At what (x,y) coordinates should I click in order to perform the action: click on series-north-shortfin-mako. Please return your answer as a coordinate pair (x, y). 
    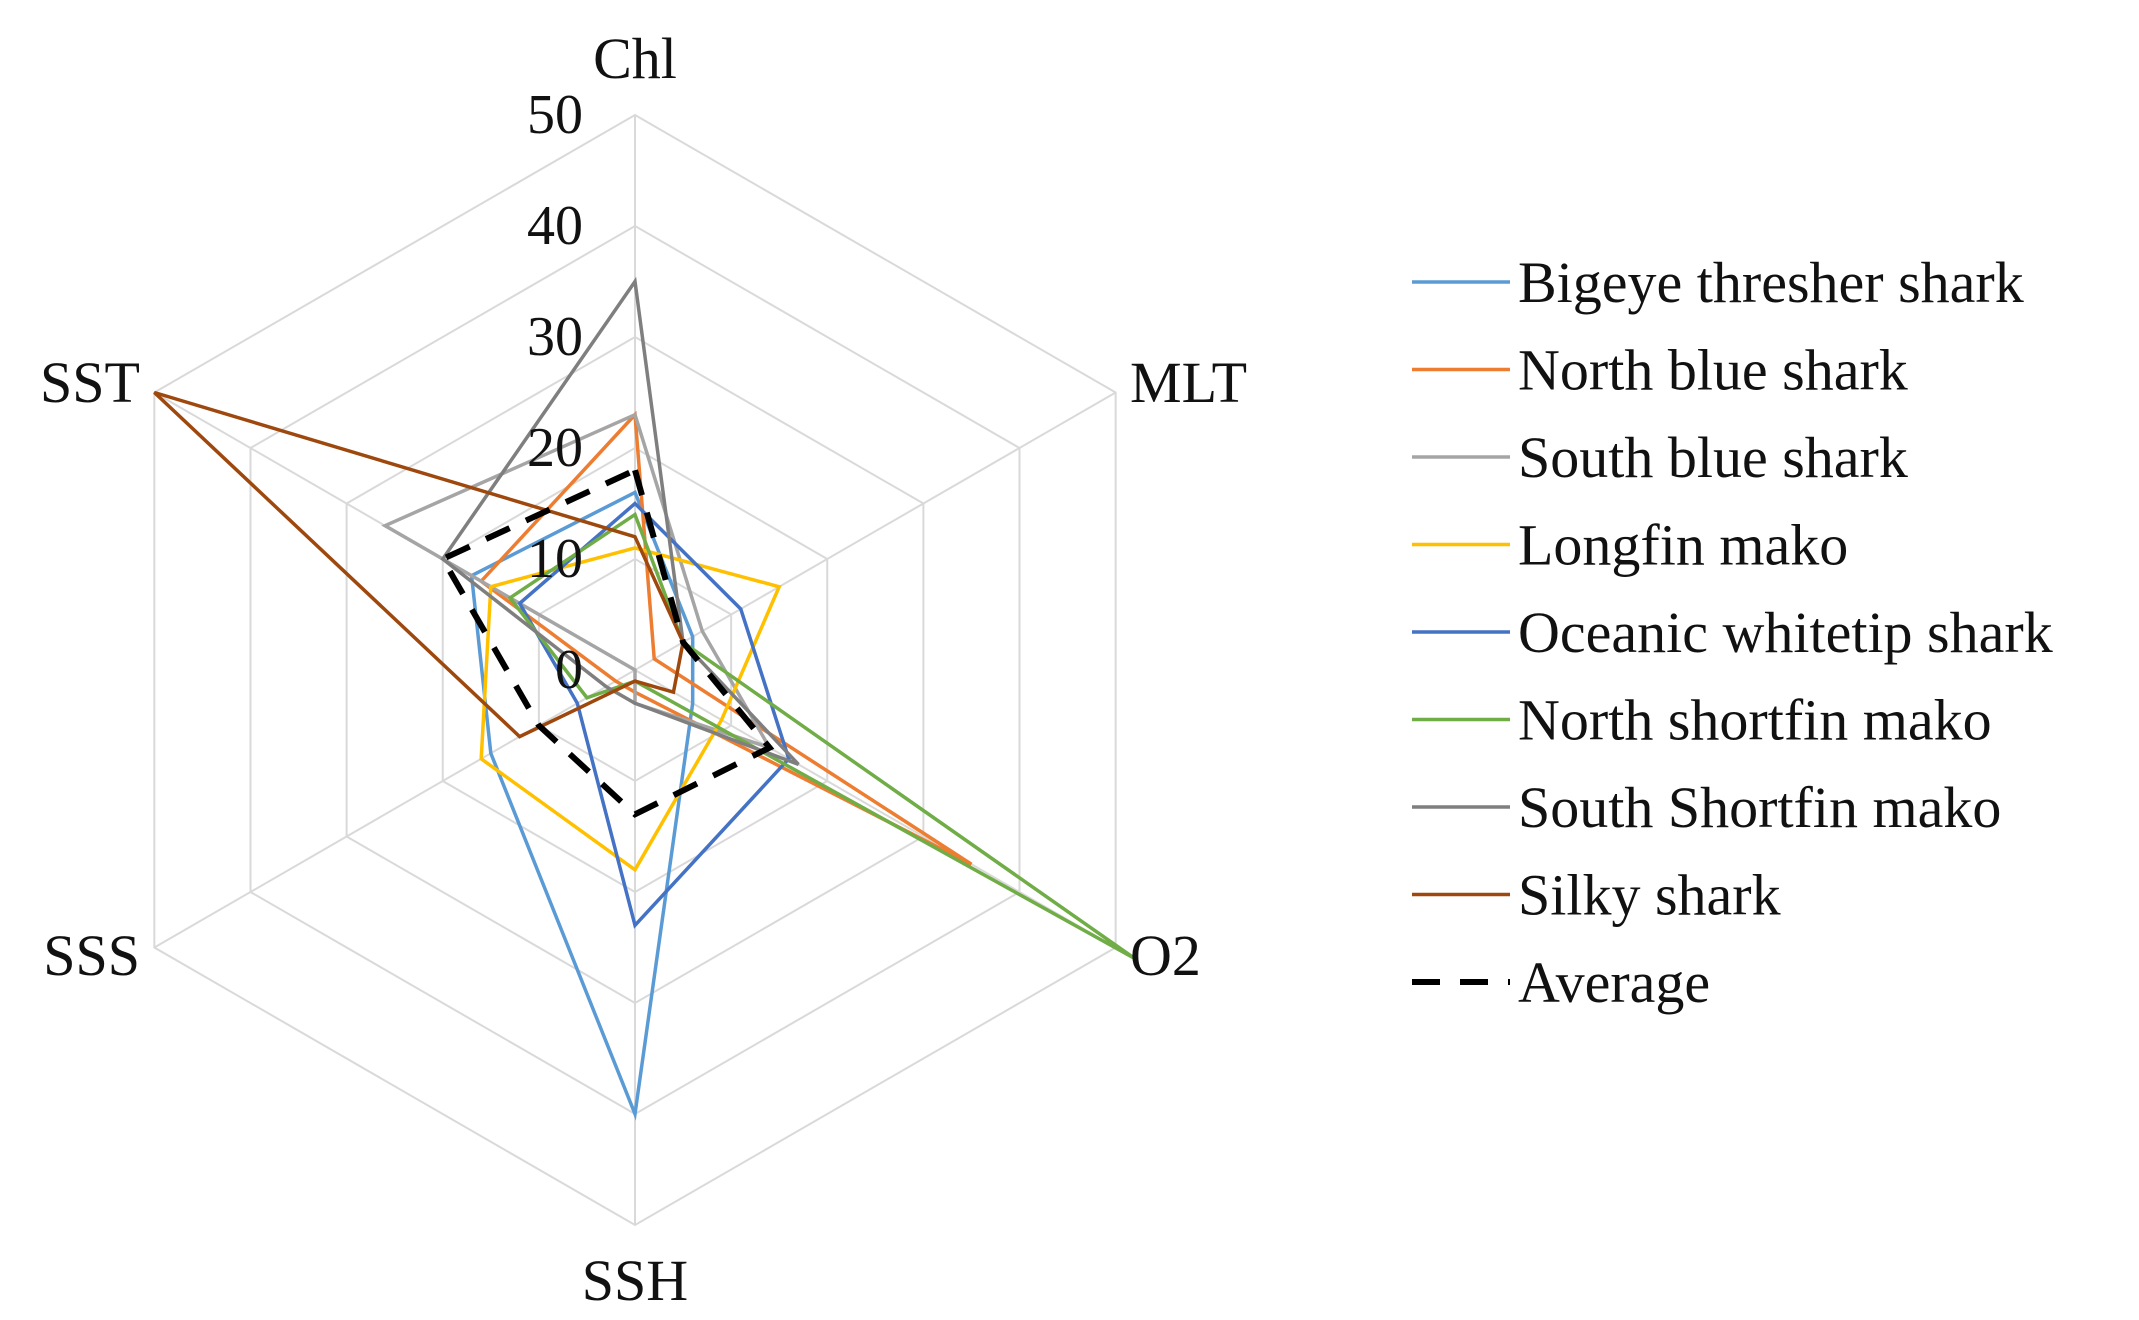
    Looking at the image, I should click on (821, 736).